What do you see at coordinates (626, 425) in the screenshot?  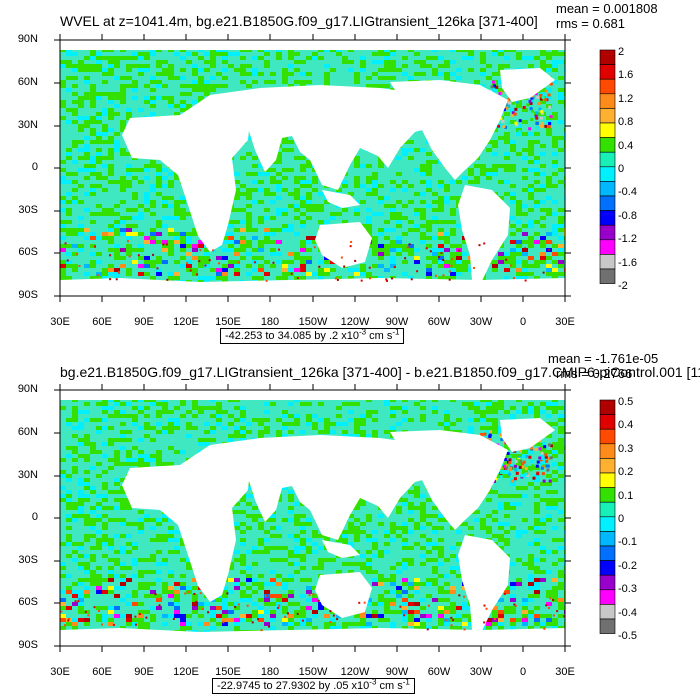 I see `panel-2-colorbar-label: 0.4` at bounding box center [626, 425].